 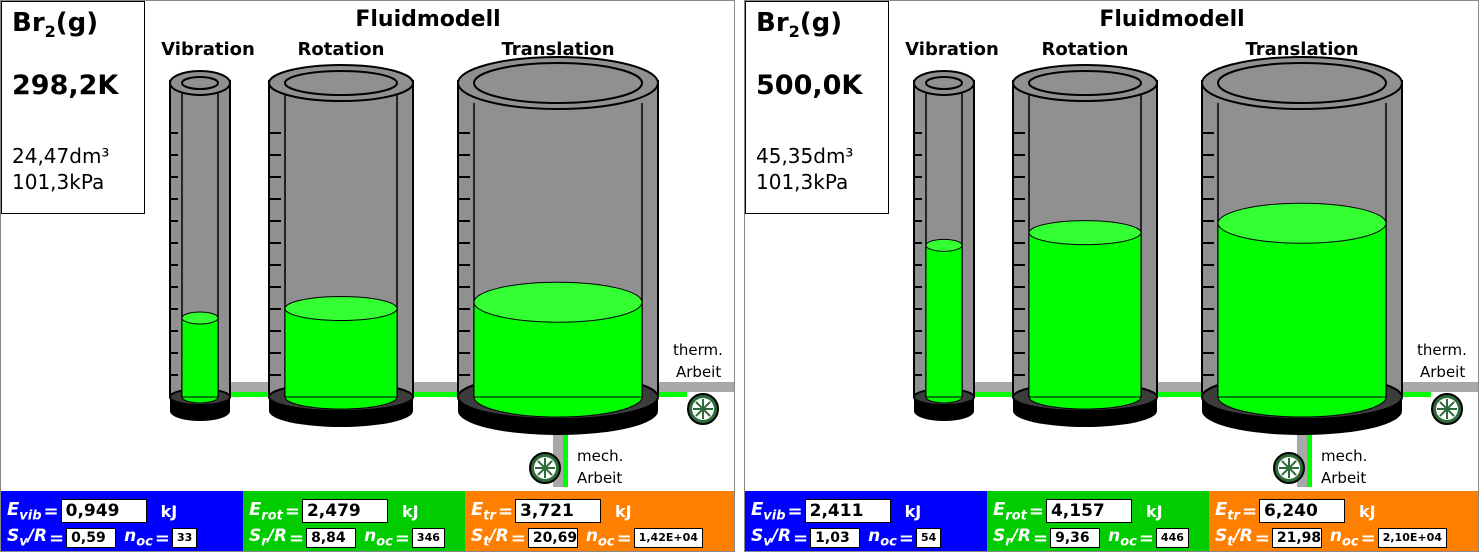 What do you see at coordinates (558, 511) in the screenshot?
I see `translation-energy-field: 3,721` at bounding box center [558, 511].